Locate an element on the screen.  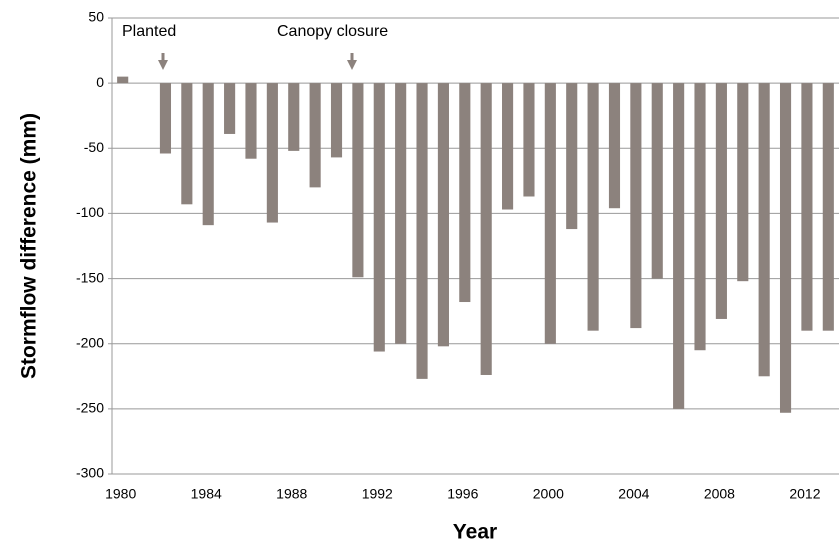
annotation: Canopy closure is located at coordinates (332, 31).